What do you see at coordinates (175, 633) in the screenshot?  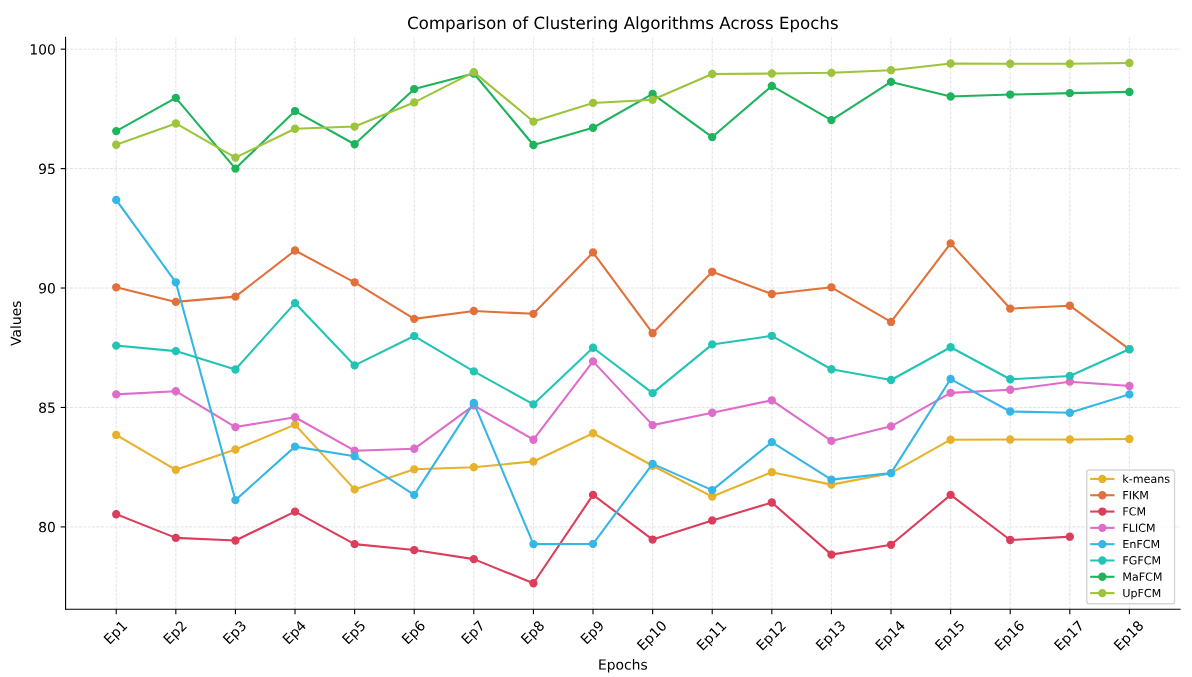 I see `x-tick-label: Ep2` at bounding box center [175, 633].